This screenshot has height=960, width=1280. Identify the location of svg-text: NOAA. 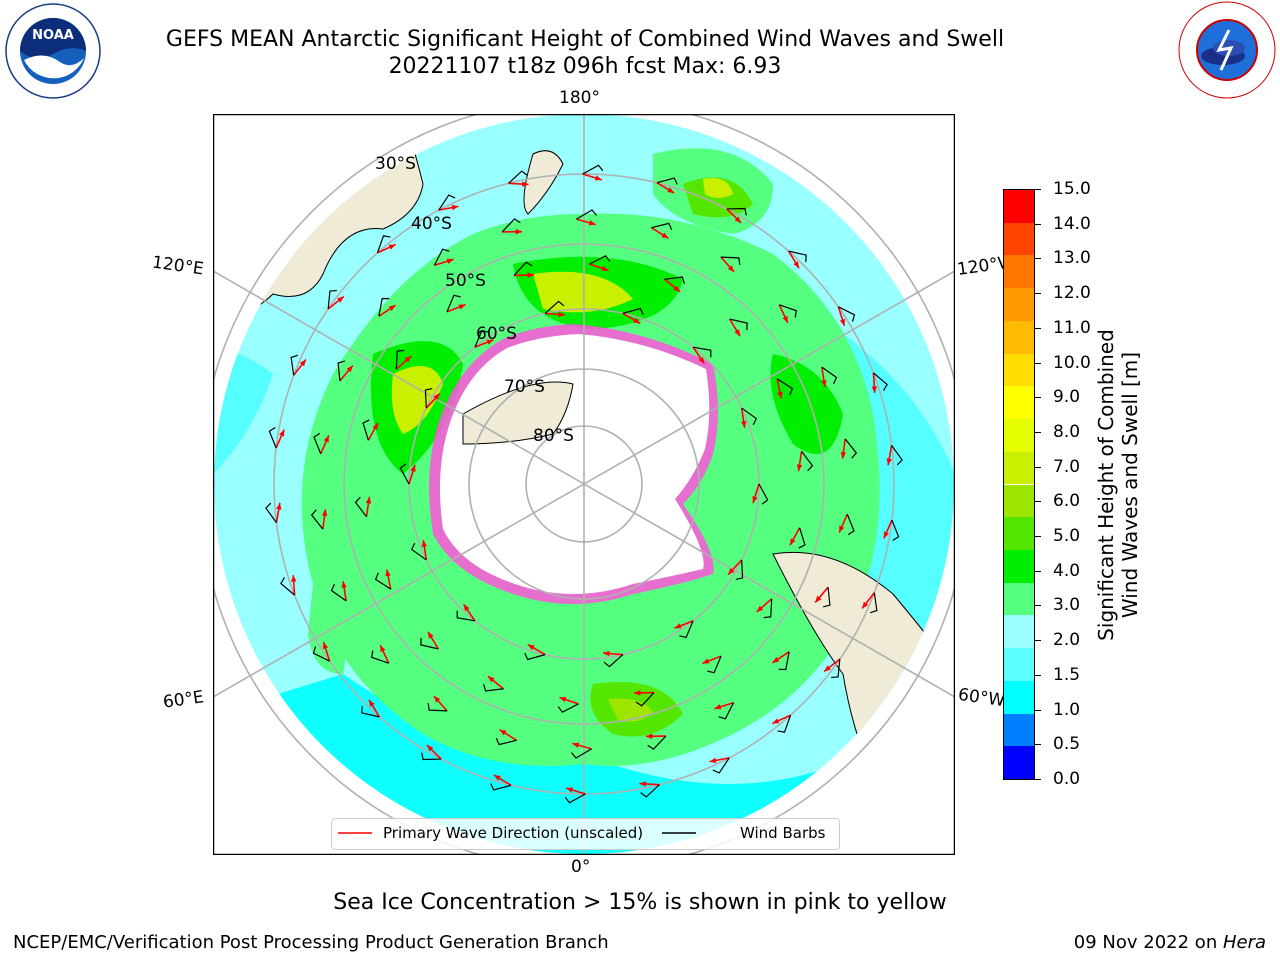
(53, 35).